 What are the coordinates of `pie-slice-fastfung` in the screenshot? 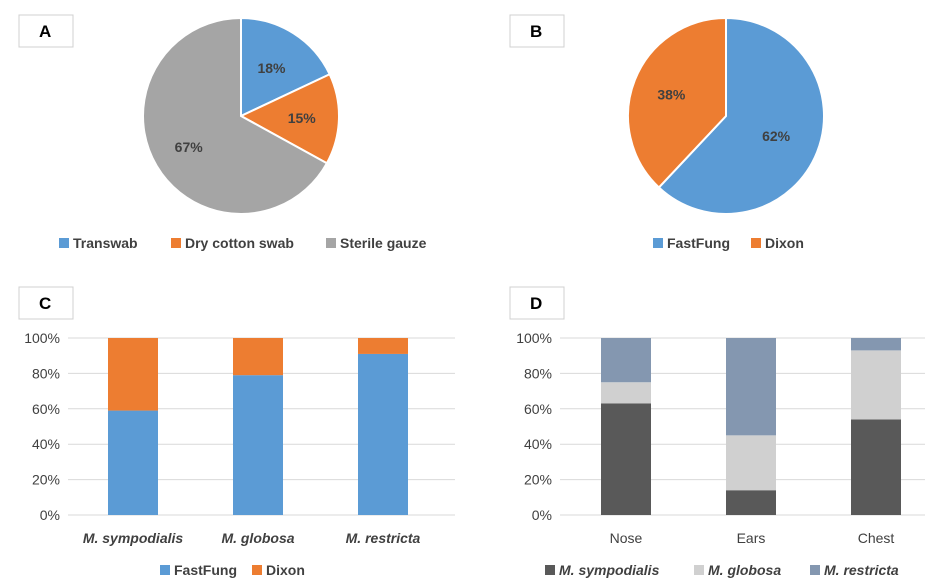 It's located at (741, 115).